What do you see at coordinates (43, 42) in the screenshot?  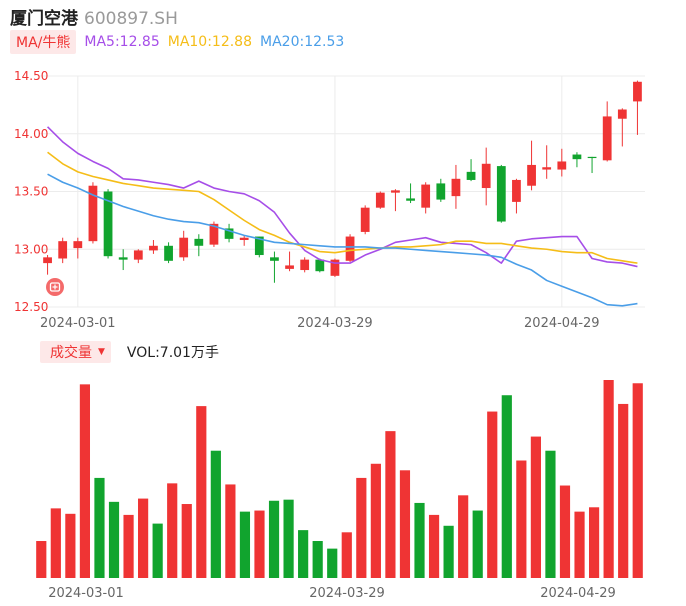 I see `ma-indicator-selector: MA/牛熊` at bounding box center [43, 42].